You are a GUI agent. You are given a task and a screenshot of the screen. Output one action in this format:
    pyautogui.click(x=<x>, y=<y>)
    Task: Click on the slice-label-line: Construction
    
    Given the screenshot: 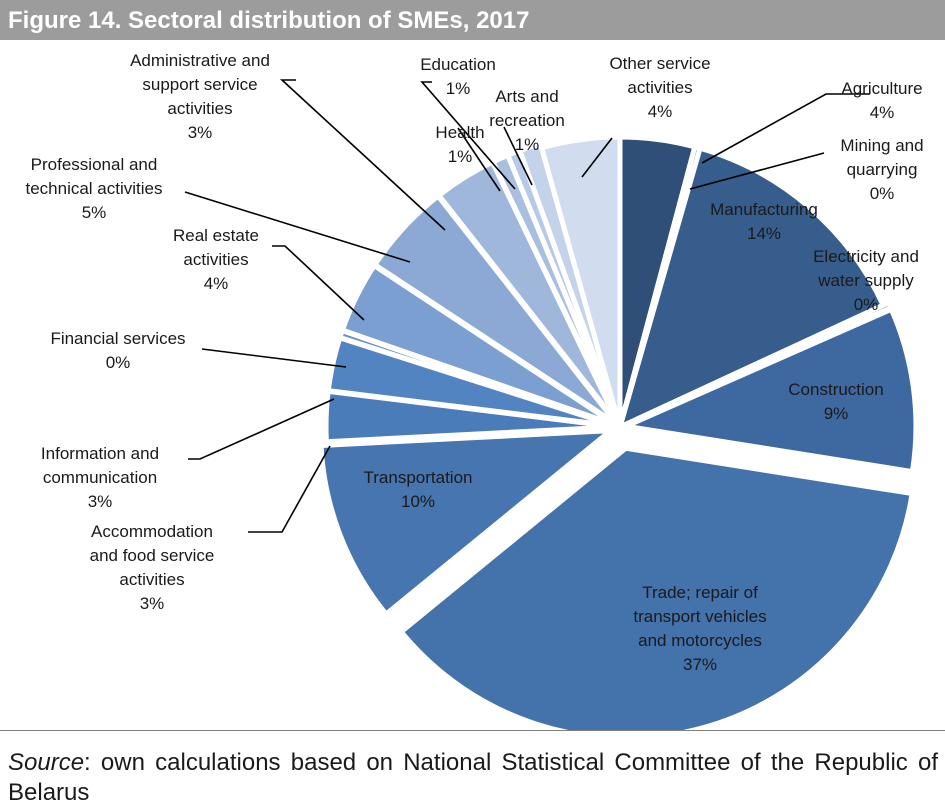 What is the action you would take?
    pyautogui.click(x=835, y=389)
    